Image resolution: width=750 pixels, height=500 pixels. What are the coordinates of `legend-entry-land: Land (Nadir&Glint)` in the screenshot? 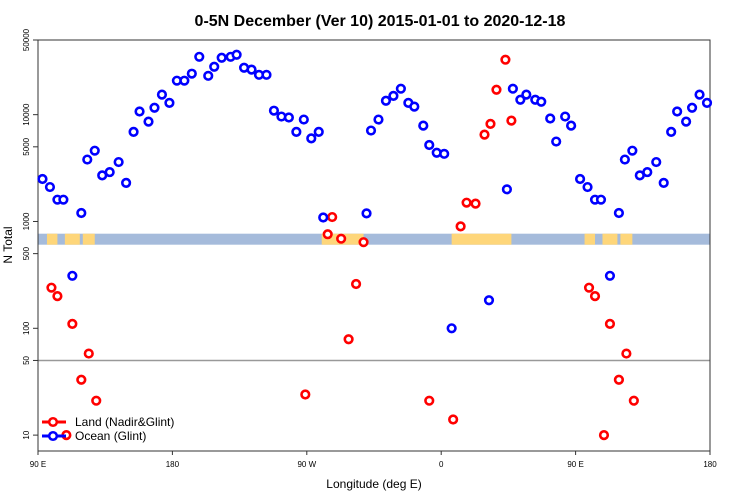 It's located at (108, 422).